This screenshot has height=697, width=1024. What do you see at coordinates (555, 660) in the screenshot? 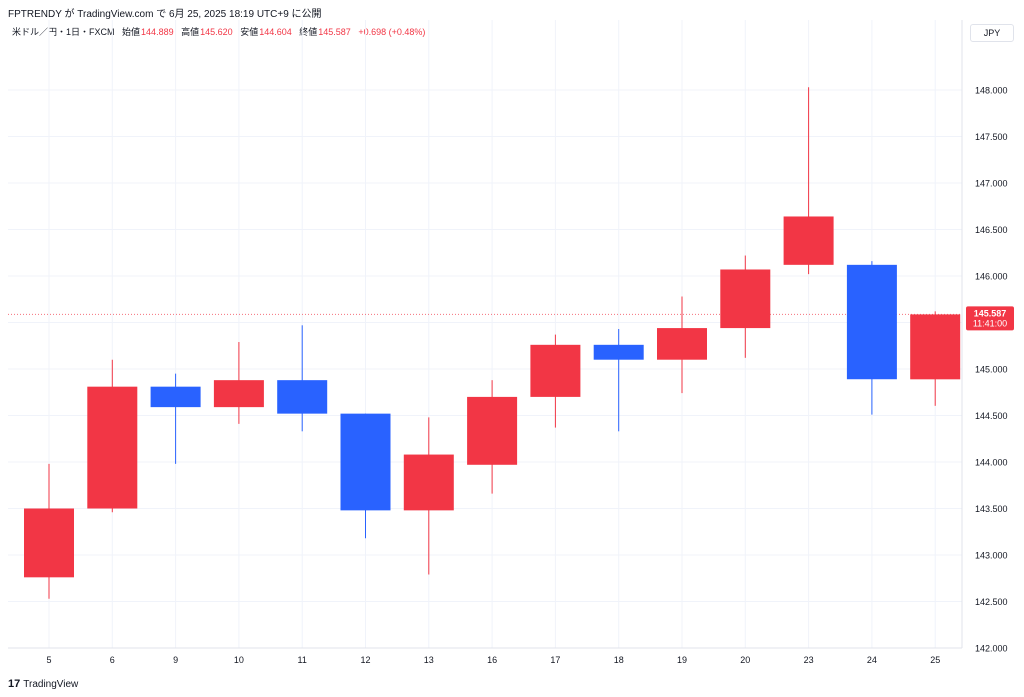
I see `x-tick-label: 17` at bounding box center [555, 660].